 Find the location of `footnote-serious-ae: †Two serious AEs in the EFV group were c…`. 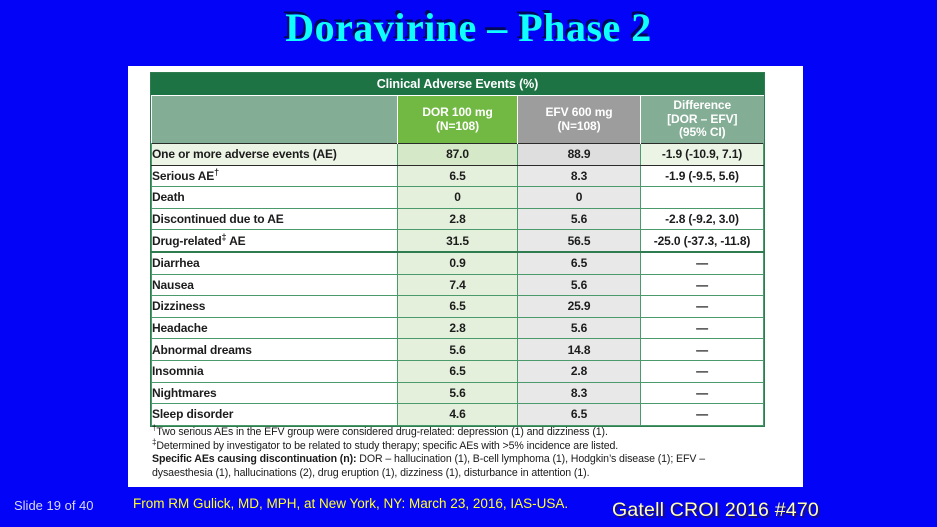

footnote-serious-ae: †Two serious AEs in the EFV group were c… is located at coordinates (380, 430).